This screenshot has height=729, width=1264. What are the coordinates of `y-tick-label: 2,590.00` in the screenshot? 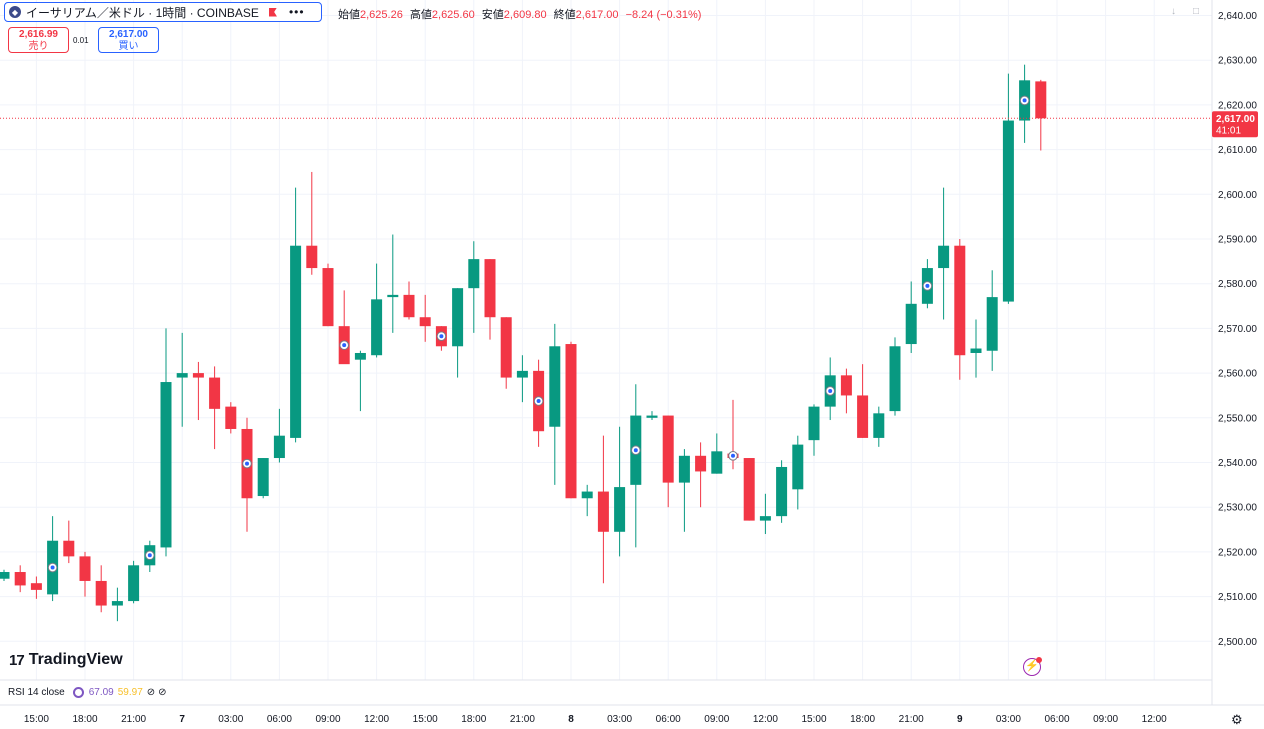 It's located at (1237, 240).